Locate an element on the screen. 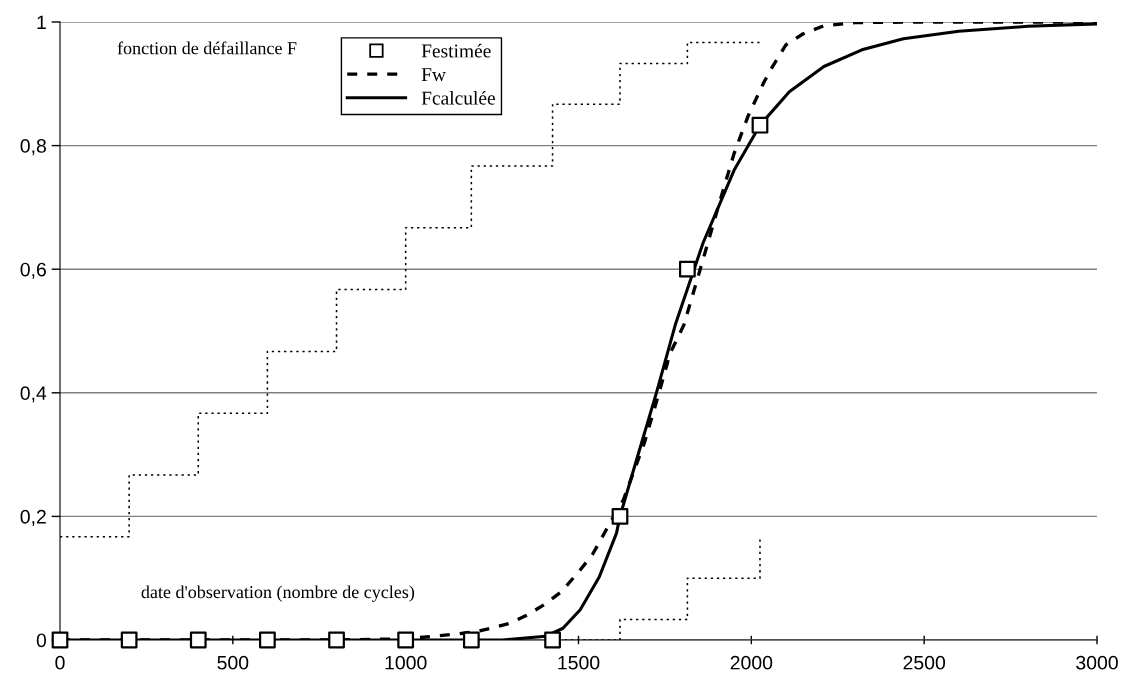  x-tick-label: 1500 is located at coordinates (579, 662).